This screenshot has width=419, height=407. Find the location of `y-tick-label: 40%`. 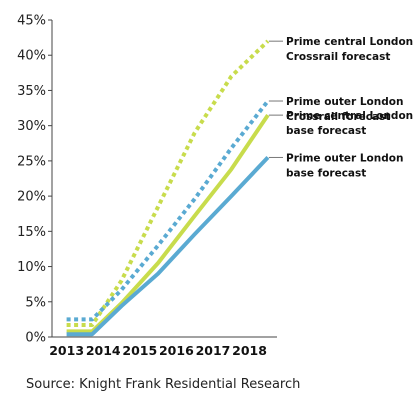

y-tick-label: 40% is located at coordinates (31, 56).